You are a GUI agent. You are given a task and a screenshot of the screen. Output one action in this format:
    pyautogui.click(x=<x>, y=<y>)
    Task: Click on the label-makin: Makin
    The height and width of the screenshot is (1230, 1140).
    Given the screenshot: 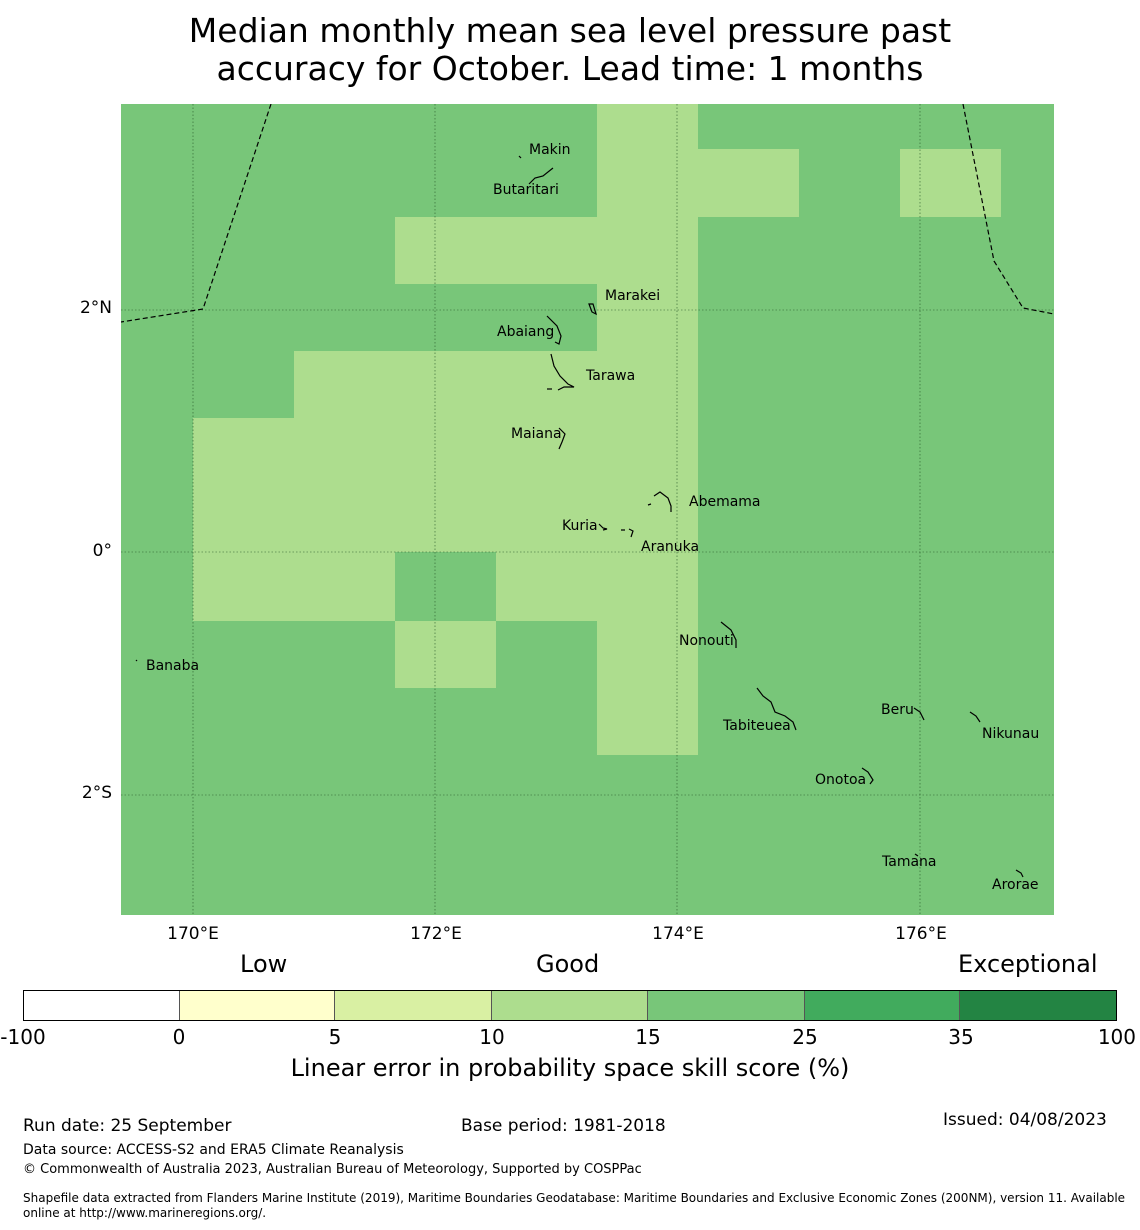 What is the action you would take?
    pyautogui.click(x=550, y=150)
    